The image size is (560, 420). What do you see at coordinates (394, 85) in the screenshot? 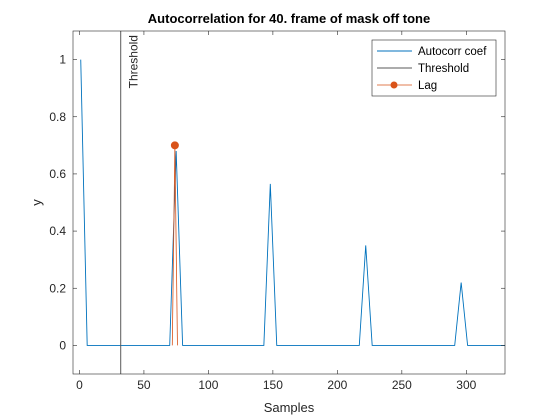
I see `legend-swatch-lag-point` at bounding box center [394, 85].